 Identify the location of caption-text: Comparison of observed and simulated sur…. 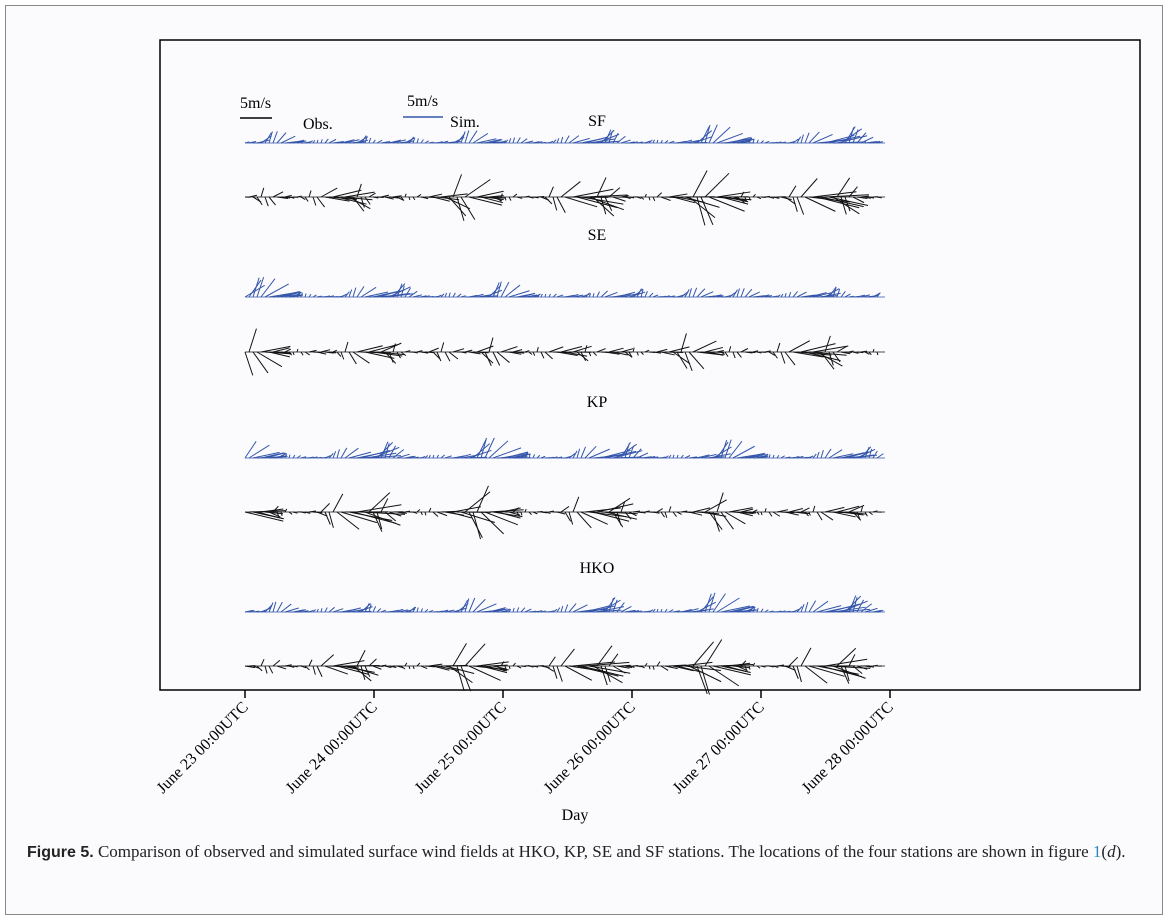
(595, 851).